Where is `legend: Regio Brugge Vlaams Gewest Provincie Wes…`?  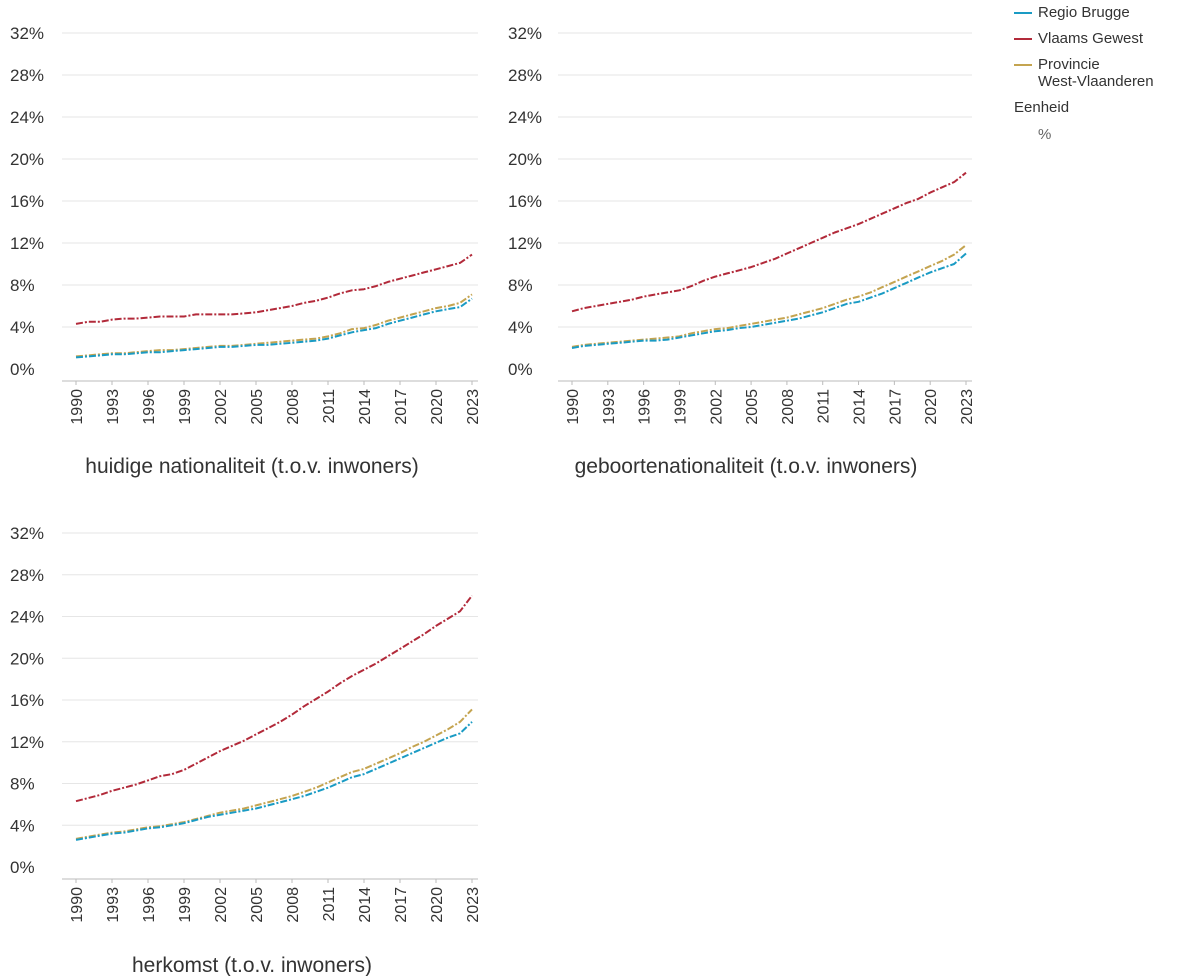 legend: Regio Brugge Vlaams Gewest Provincie Wes… is located at coordinates (1099, 73).